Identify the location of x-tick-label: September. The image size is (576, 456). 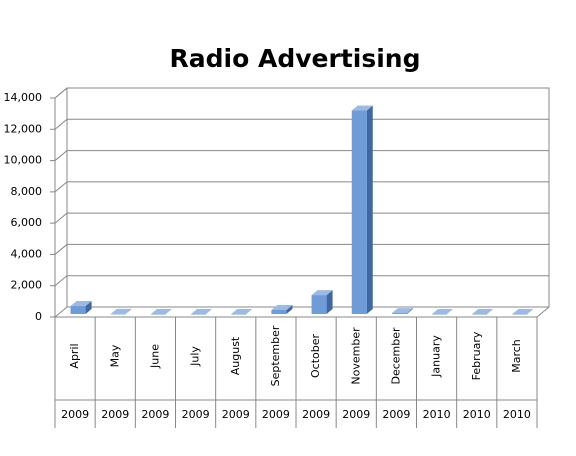
(275, 355).